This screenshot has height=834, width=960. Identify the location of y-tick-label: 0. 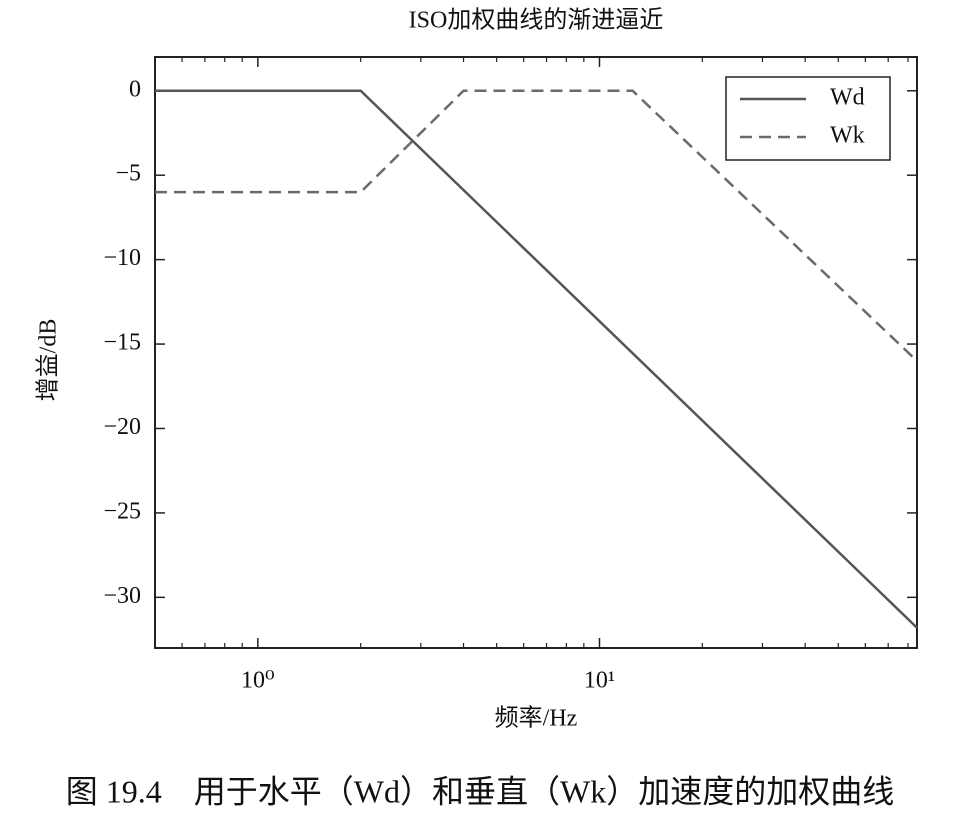
(135, 89).